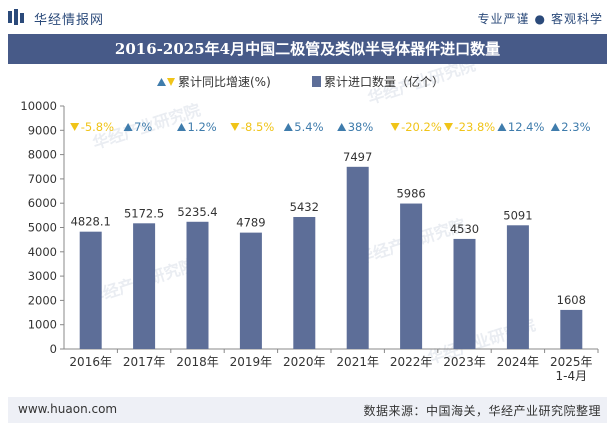  Describe the element at coordinates (384, 81) in the screenshot. I see `legend-label-qty: 累计进口数量（亿个）` at that location.